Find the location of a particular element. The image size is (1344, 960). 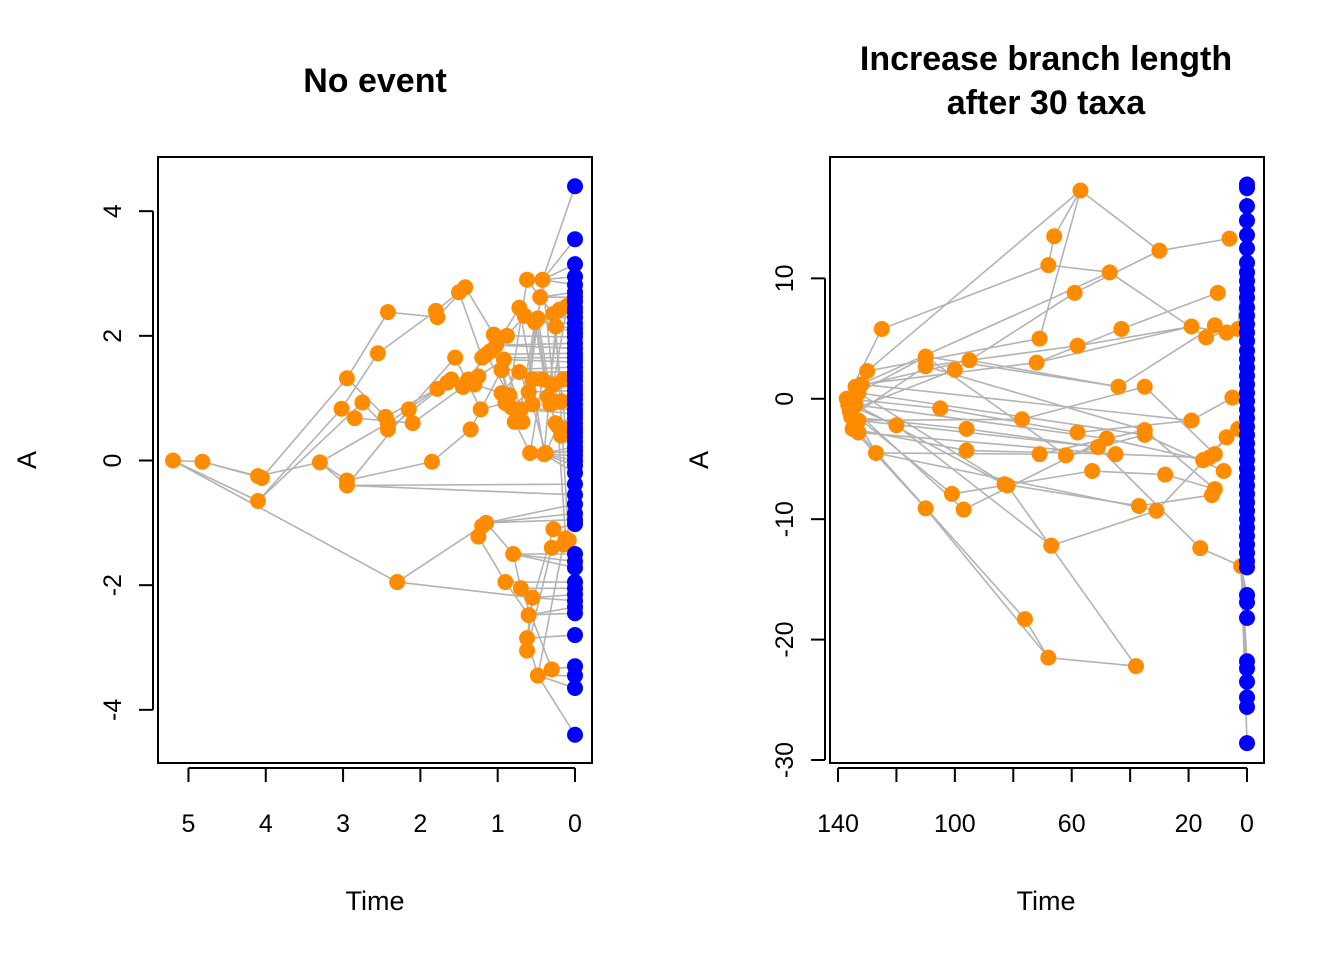

x-tick-label: 5 is located at coordinates (189, 824).